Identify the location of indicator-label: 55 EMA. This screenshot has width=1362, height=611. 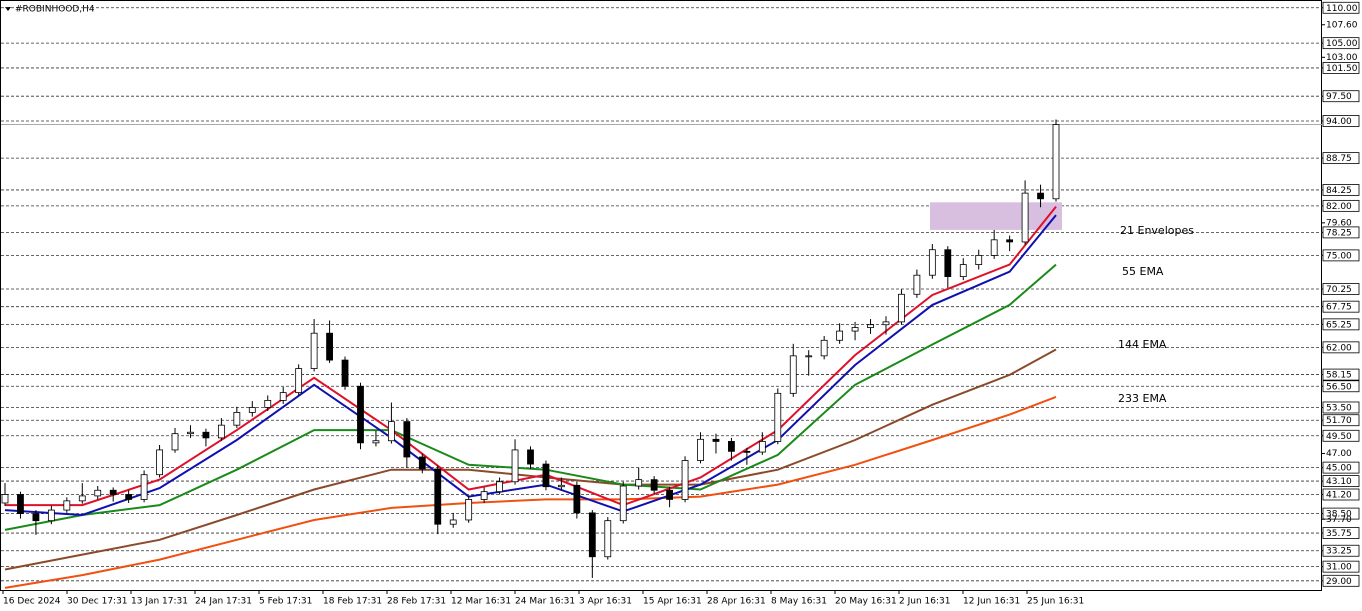
(1143, 271).